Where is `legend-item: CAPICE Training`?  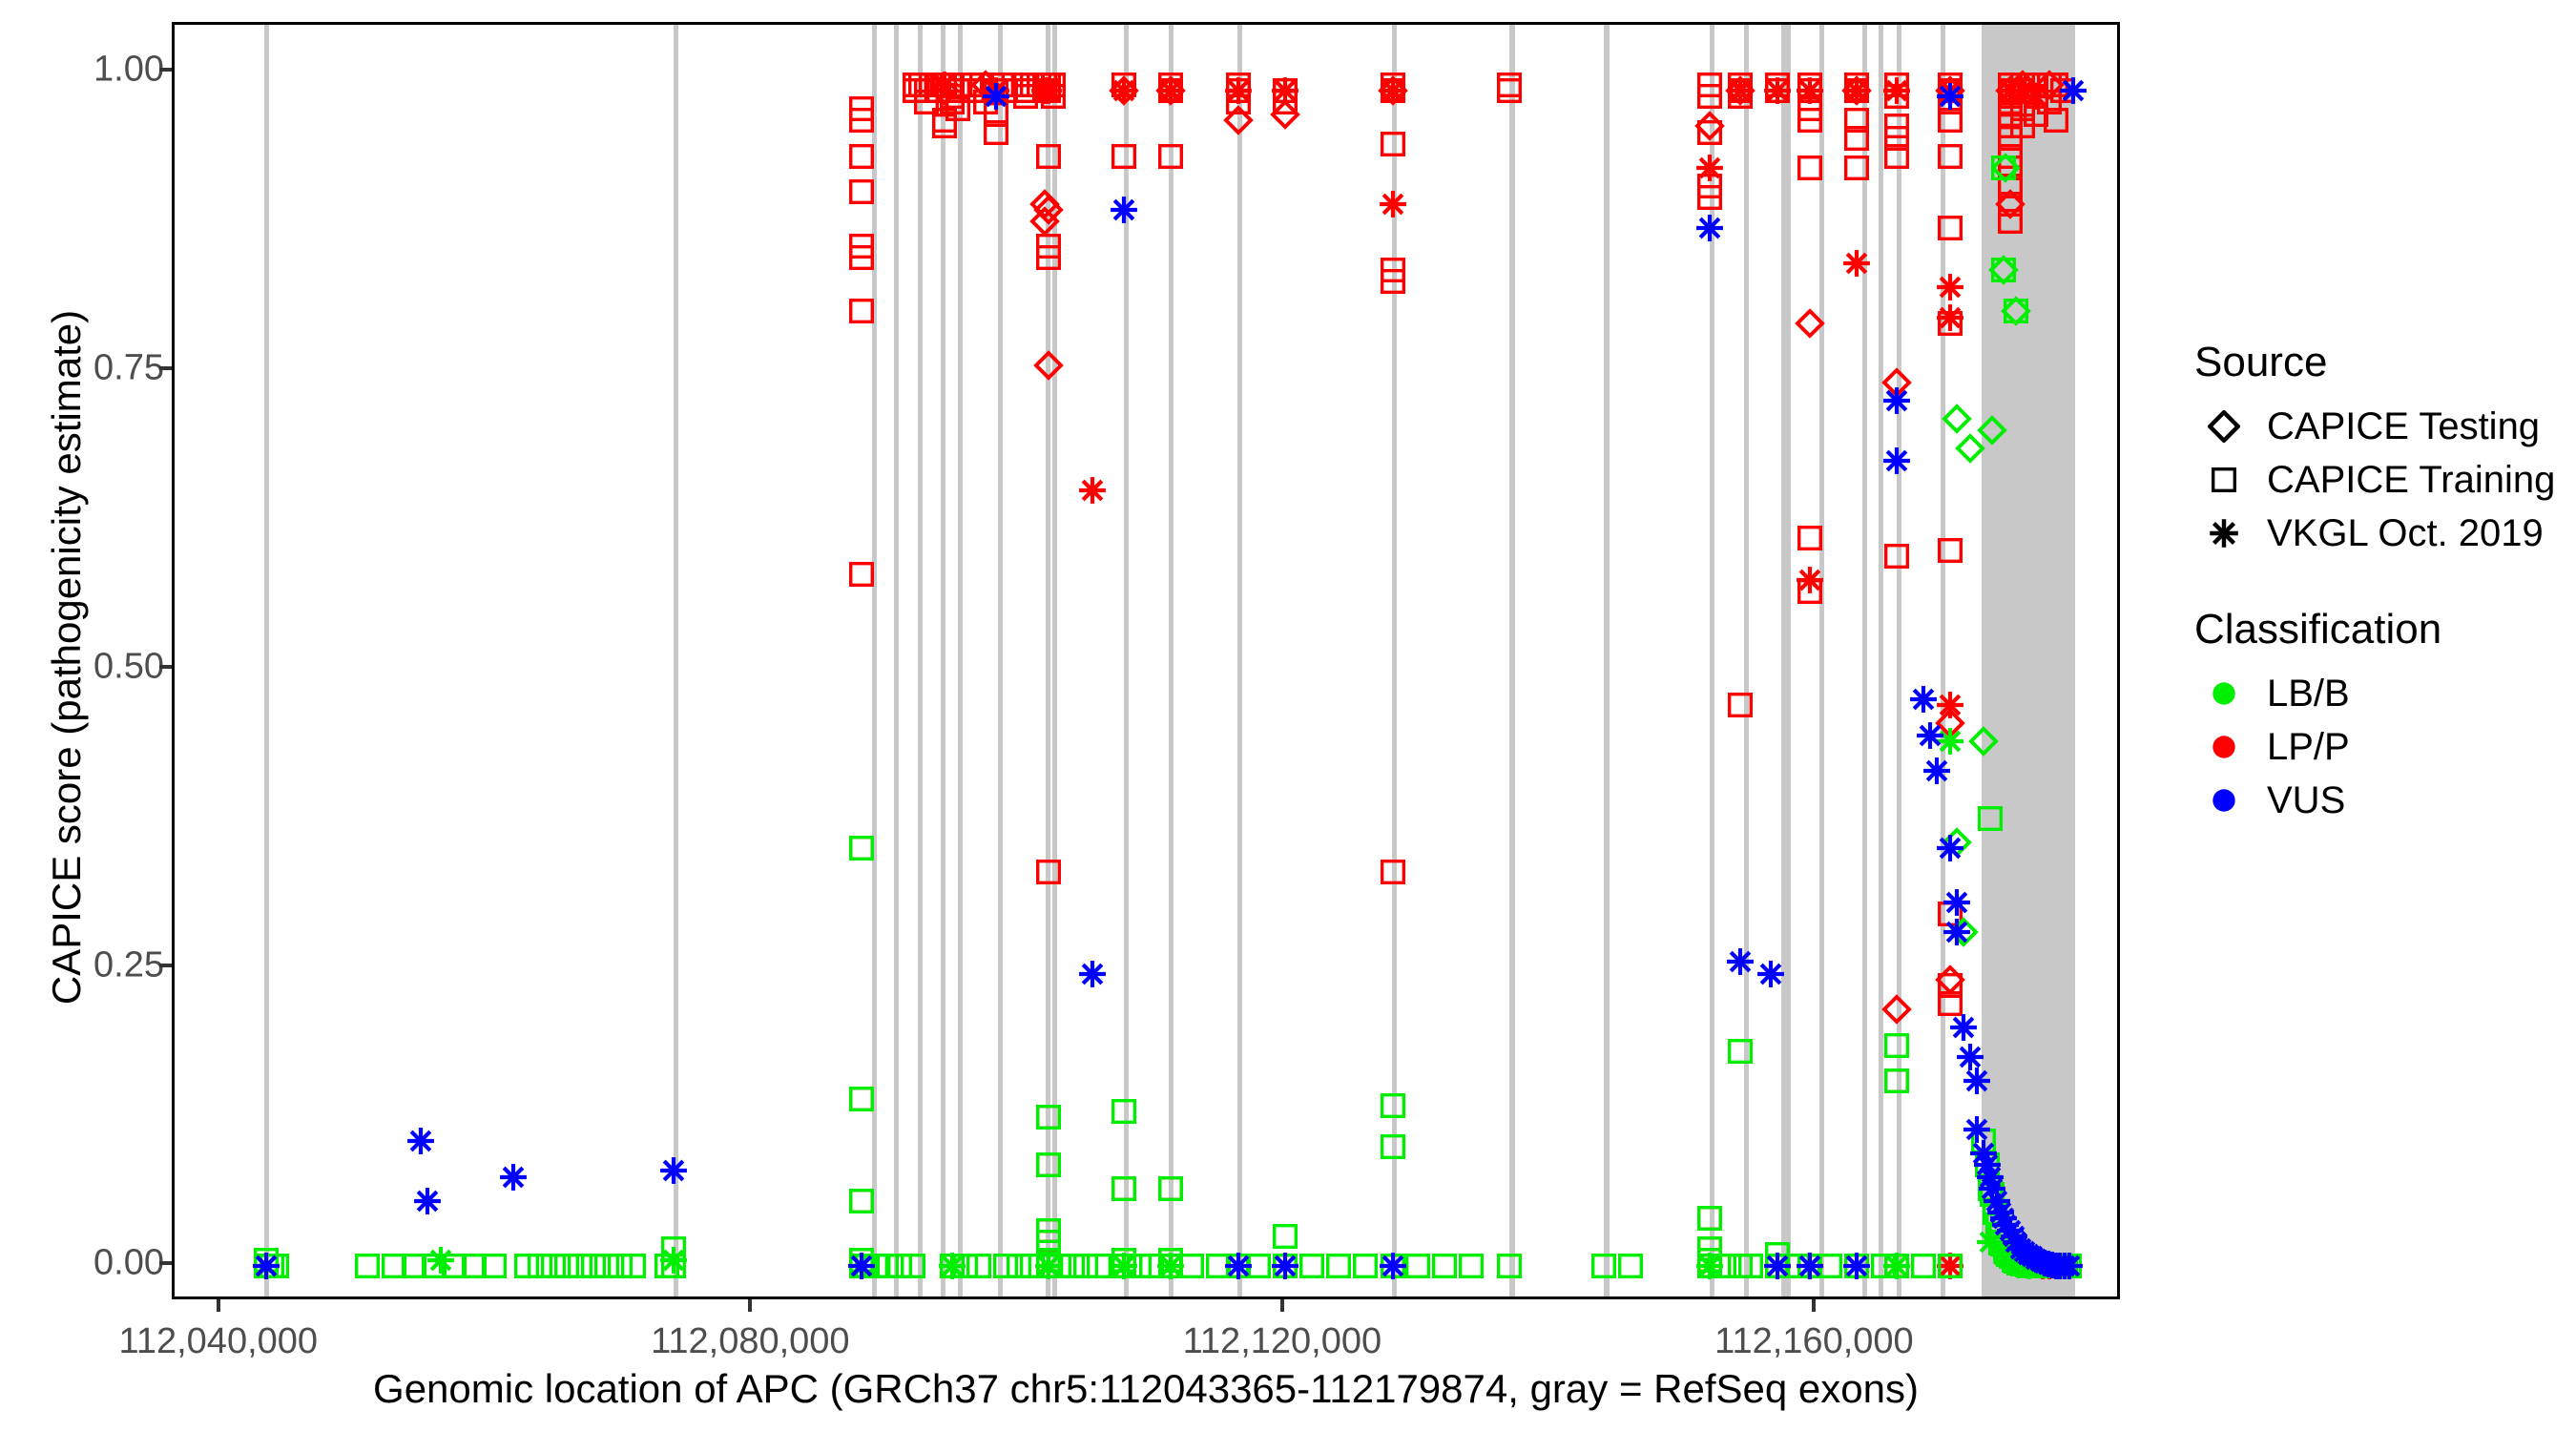
legend-item: CAPICE Training is located at coordinates (2380, 480).